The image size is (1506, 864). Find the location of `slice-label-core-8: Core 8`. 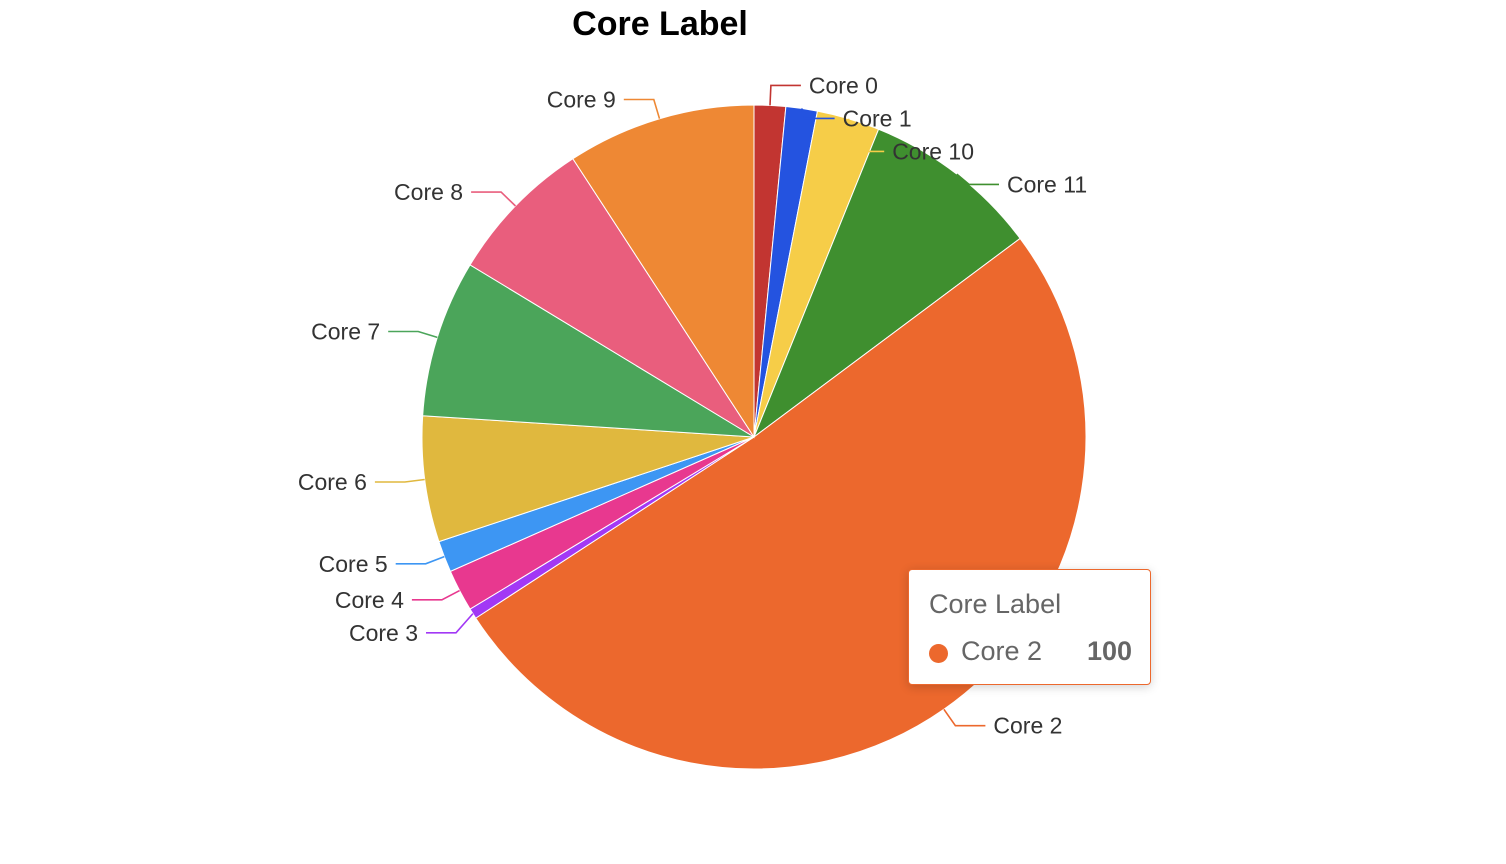

slice-label-core-8: Core 8 is located at coordinates (428, 192).